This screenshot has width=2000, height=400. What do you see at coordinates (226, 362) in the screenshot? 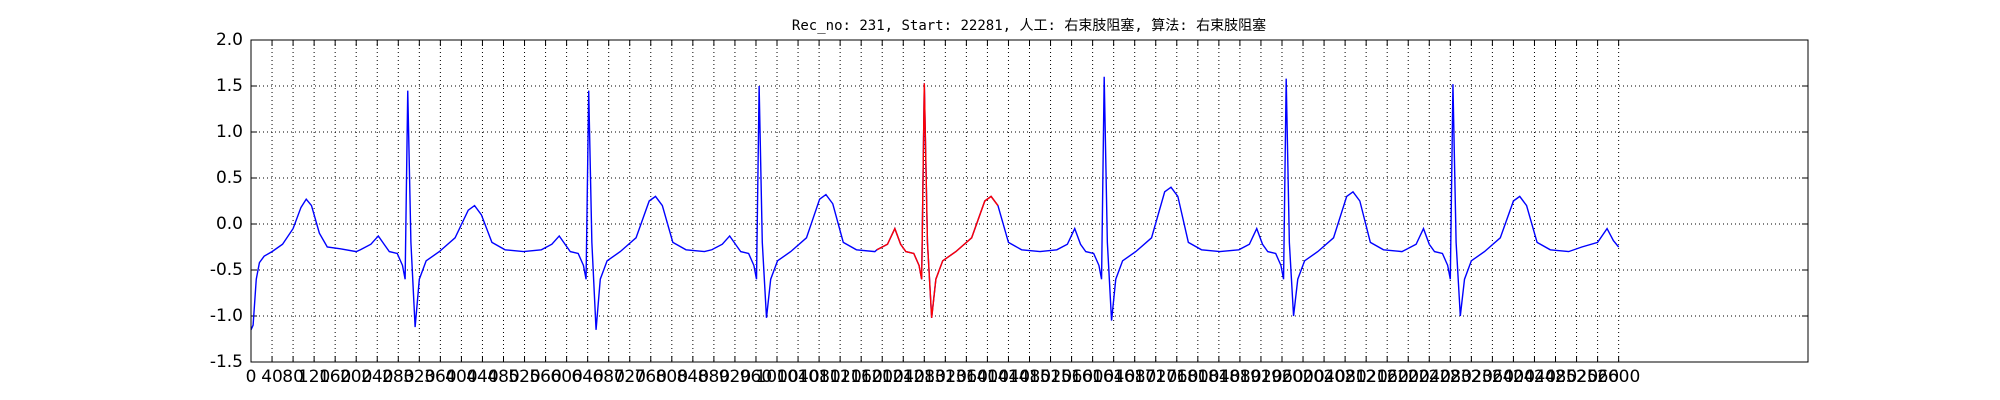
I see `y-tick-label: -1.5` at bounding box center [226, 362].